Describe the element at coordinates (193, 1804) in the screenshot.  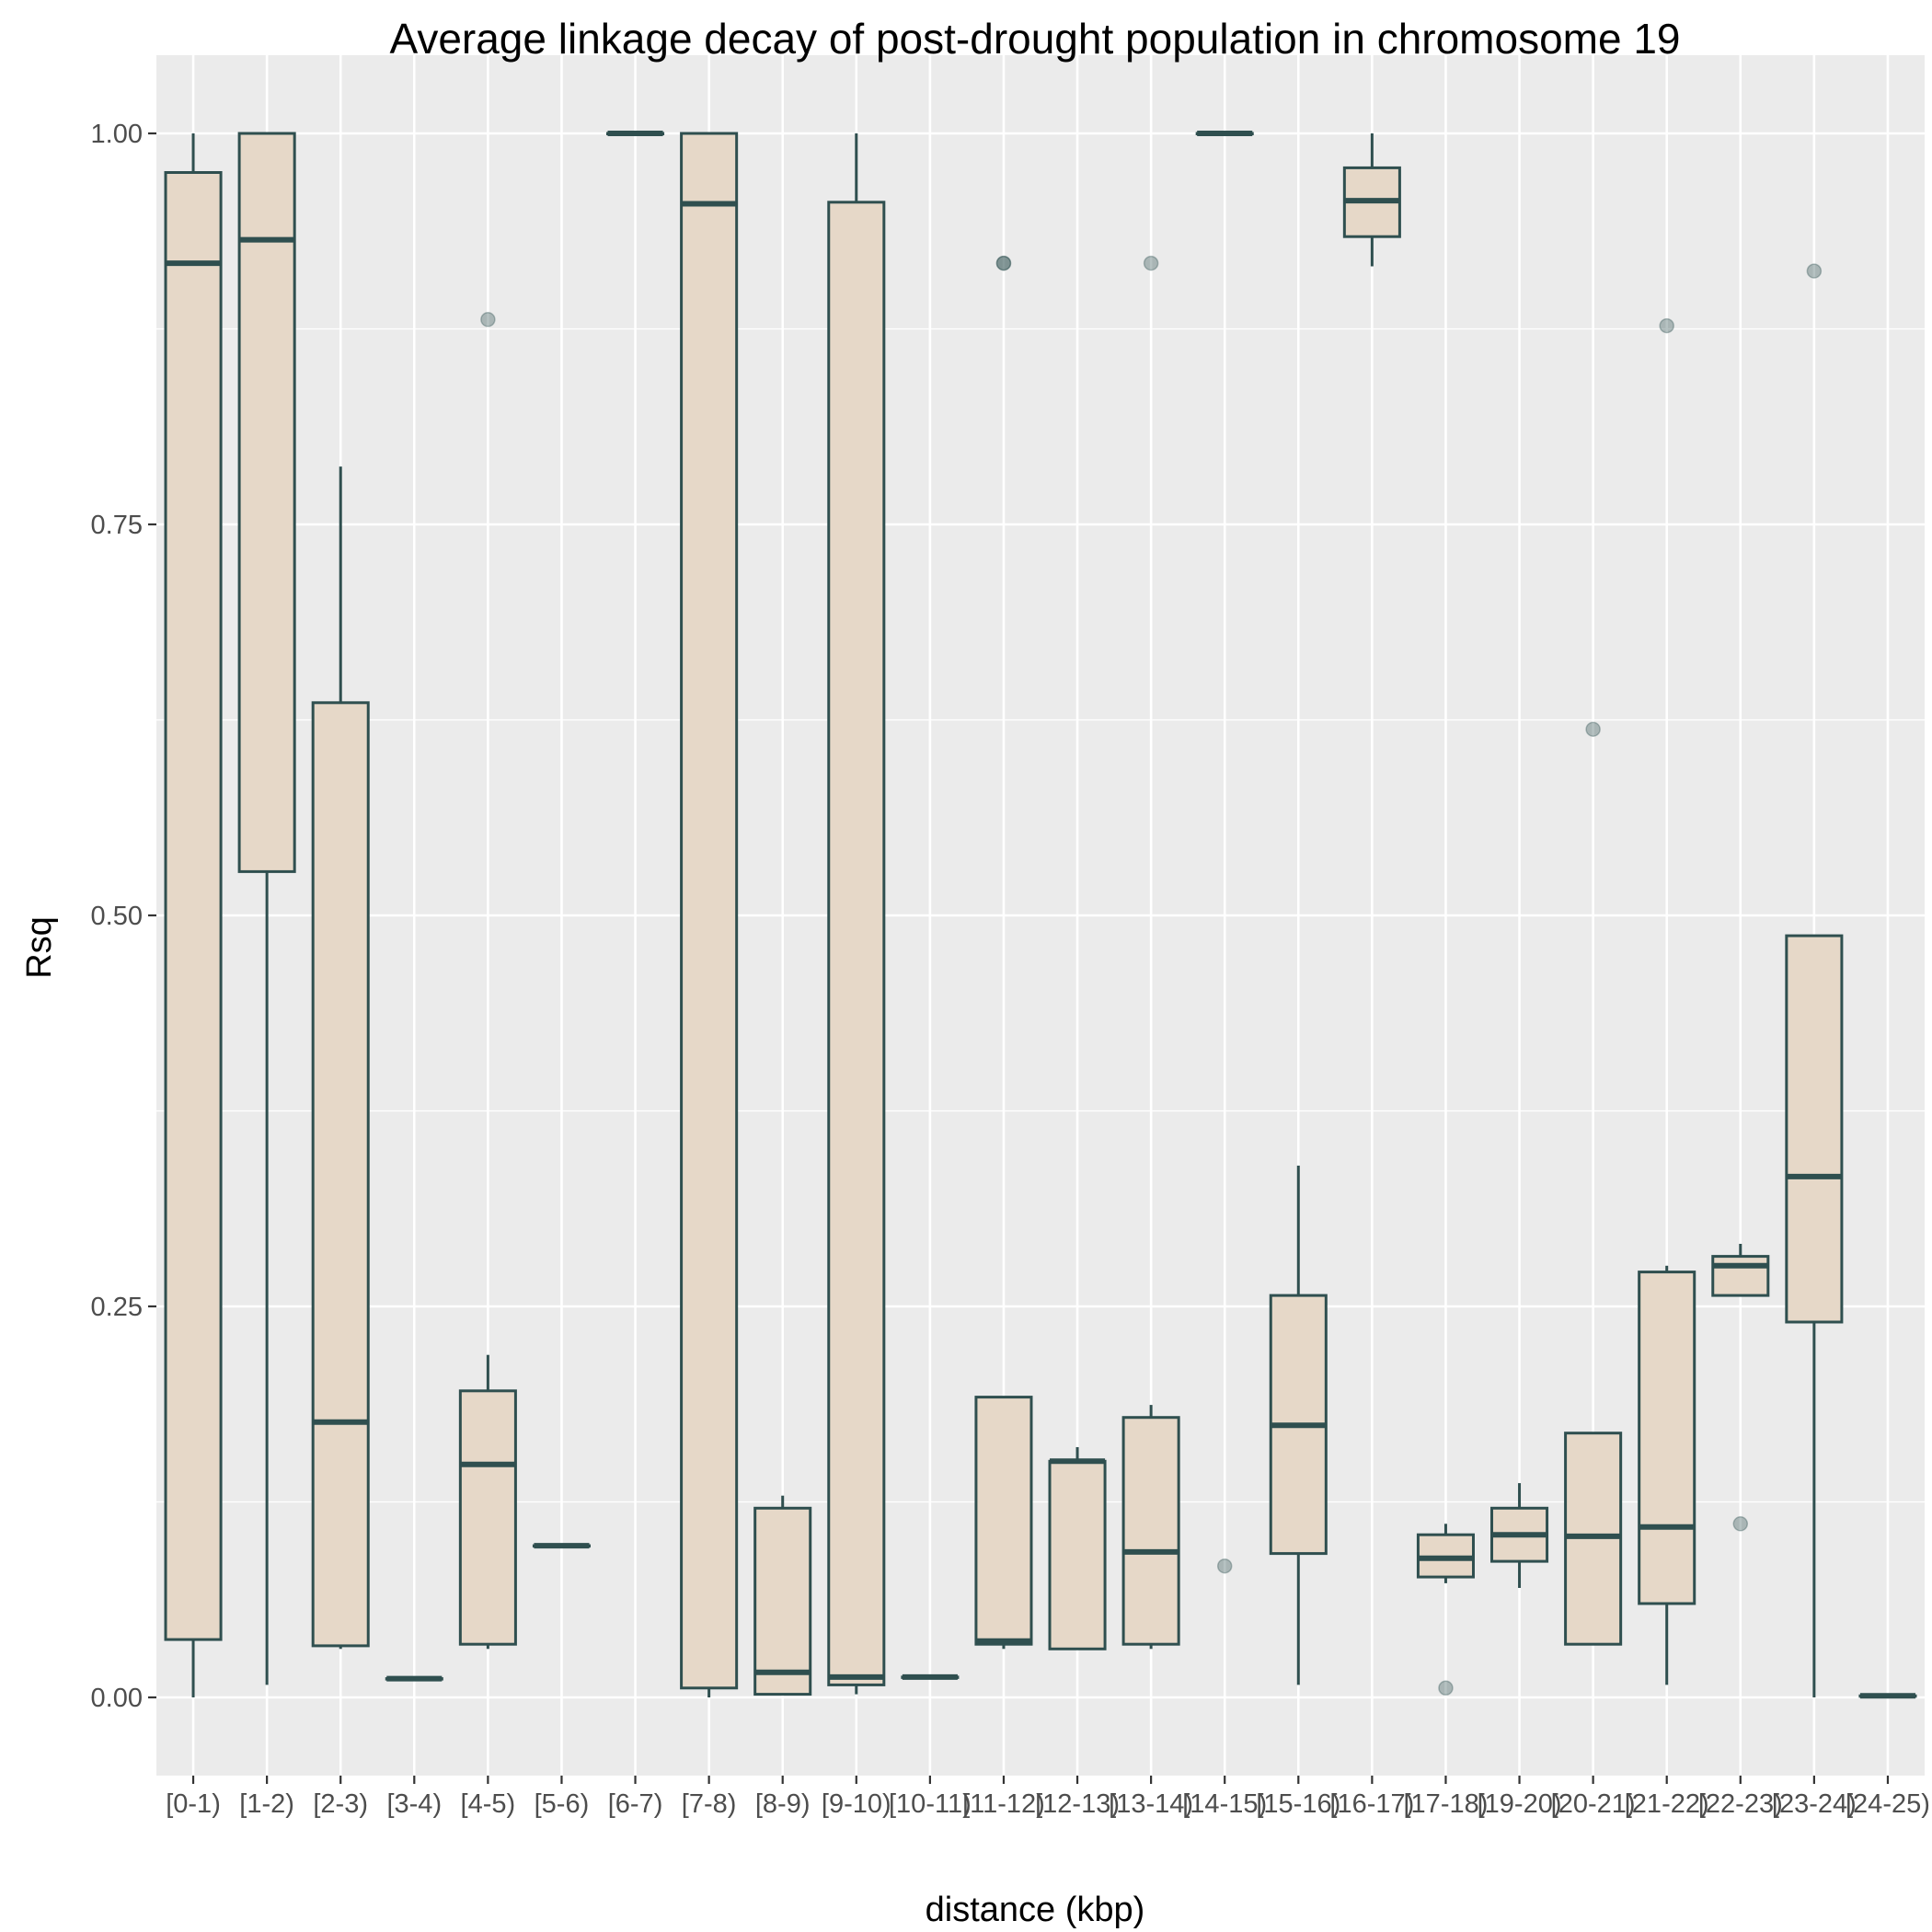
I see `x-tick-label: [0-1)` at that location.